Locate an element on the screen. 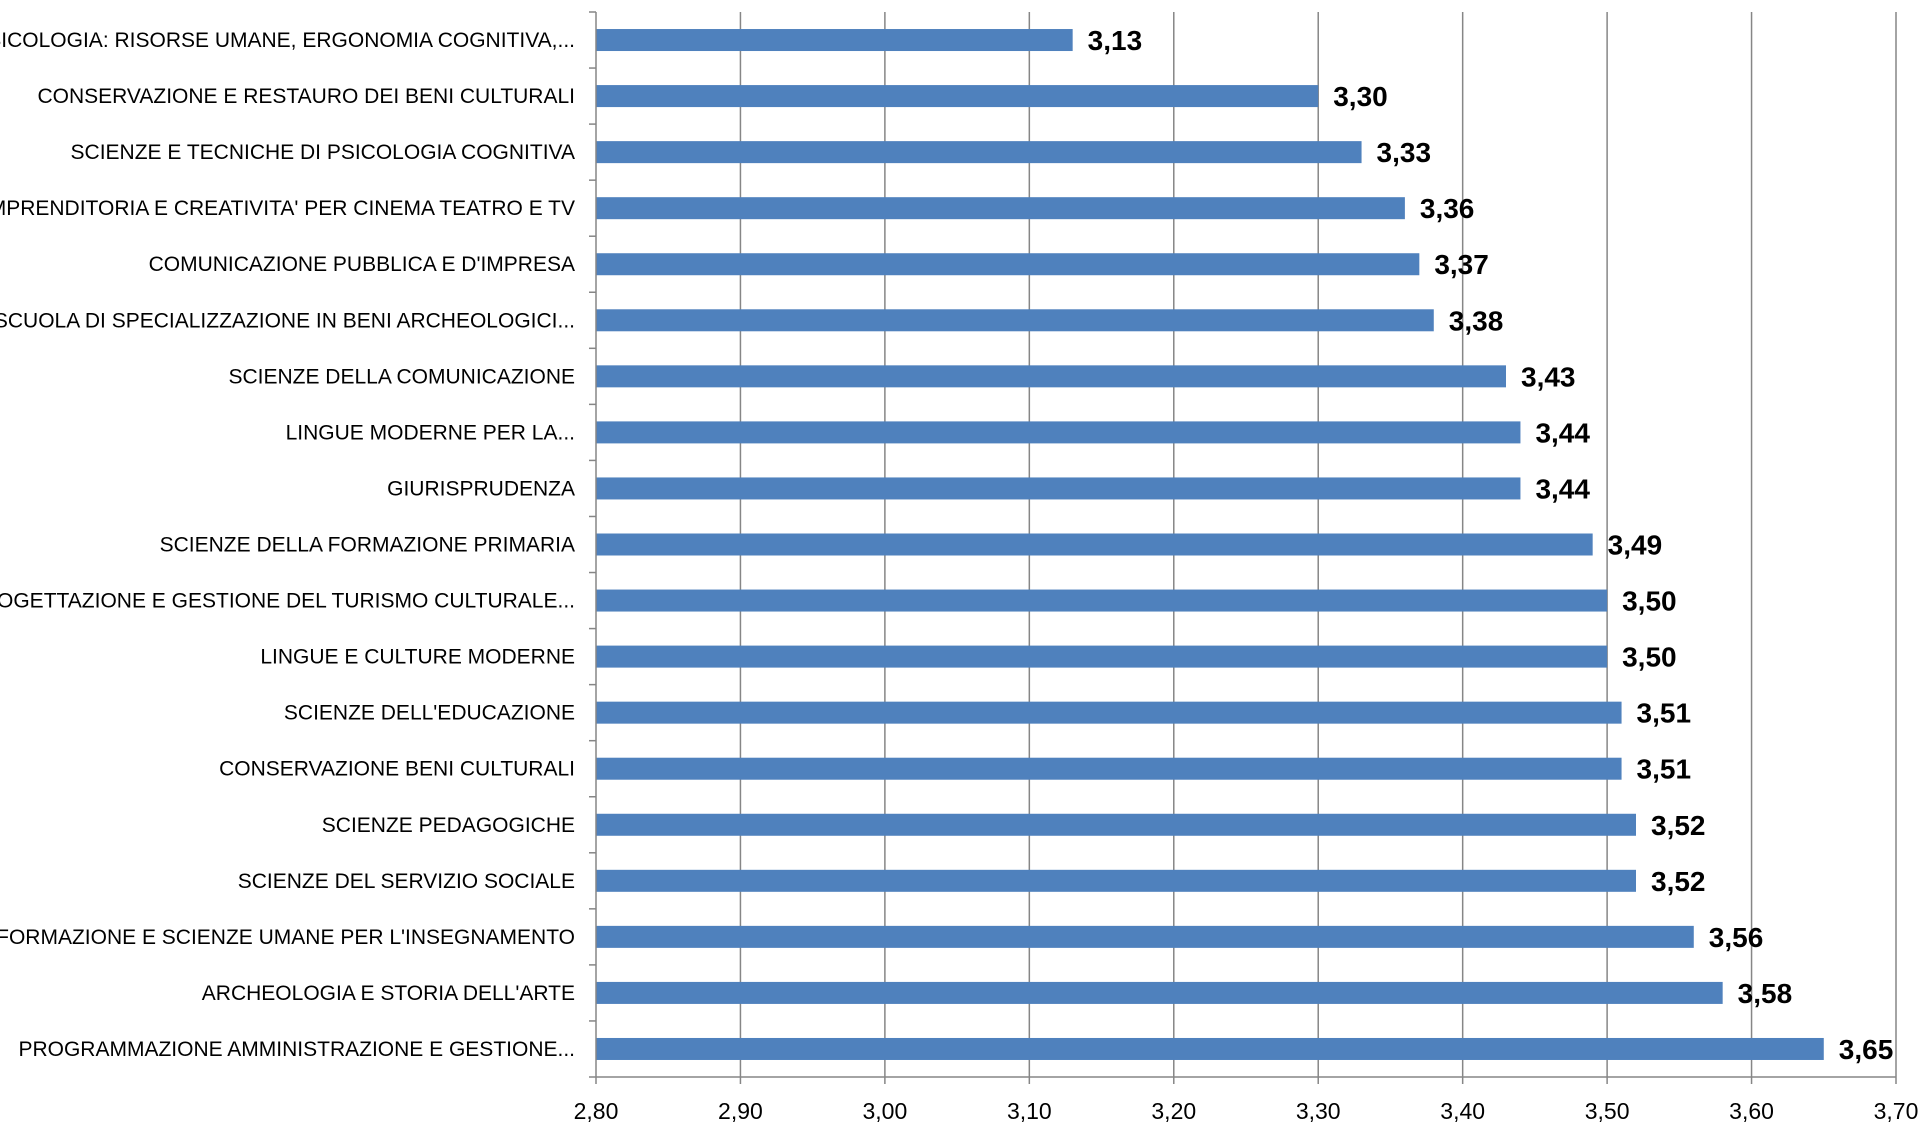 The height and width of the screenshot is (1124, 1923). data-label: 3,56 is located at coordinates (1736, 937).